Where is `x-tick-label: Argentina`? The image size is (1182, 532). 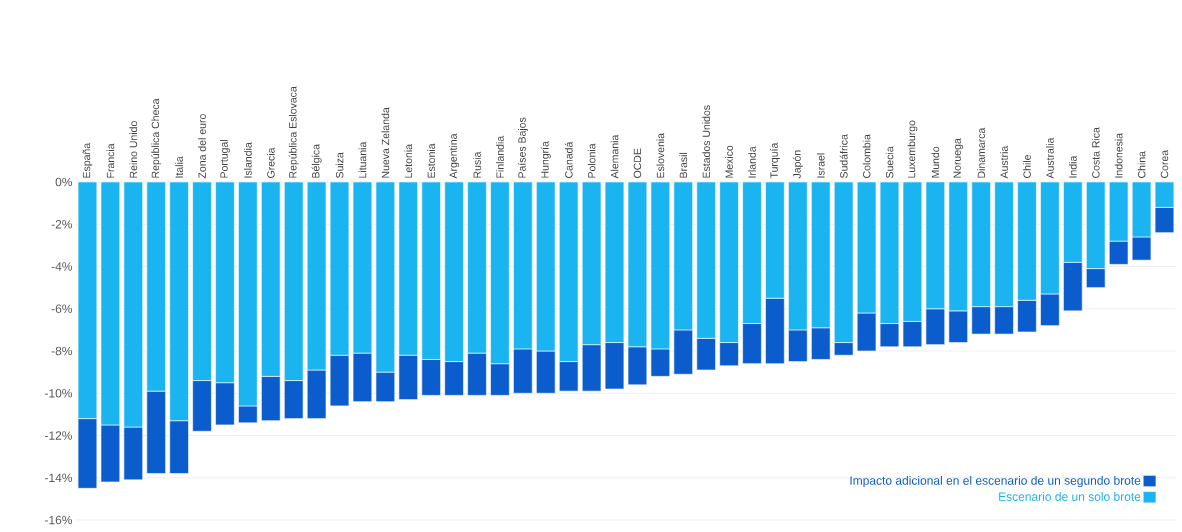
x-tick-label: Argentina is located at coordinates (454, 156).